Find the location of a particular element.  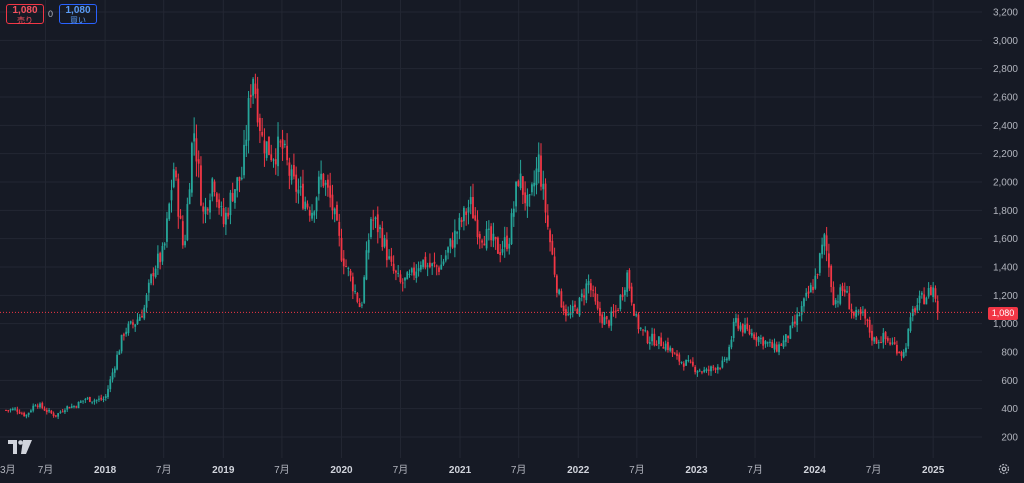

tradingview-logo-icon is located at coordinates (20, 447).